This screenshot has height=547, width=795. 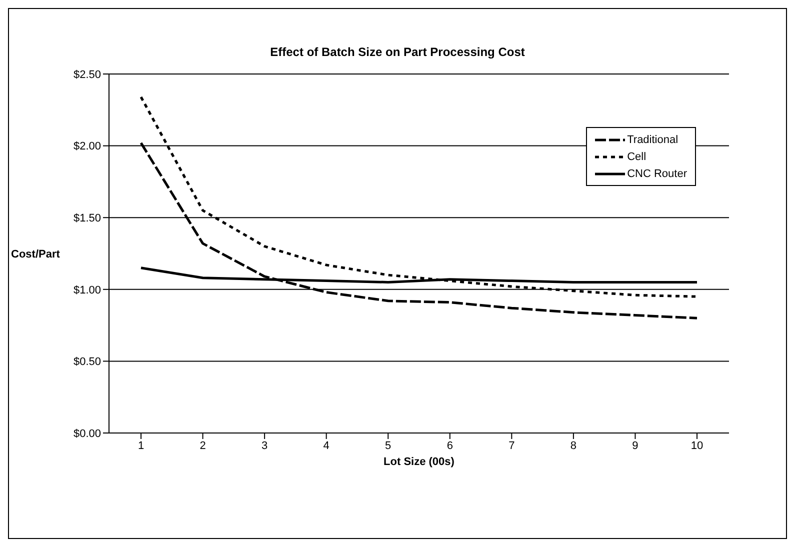 I want to click on x-tick-label: 1, so click(x=141, y=446).